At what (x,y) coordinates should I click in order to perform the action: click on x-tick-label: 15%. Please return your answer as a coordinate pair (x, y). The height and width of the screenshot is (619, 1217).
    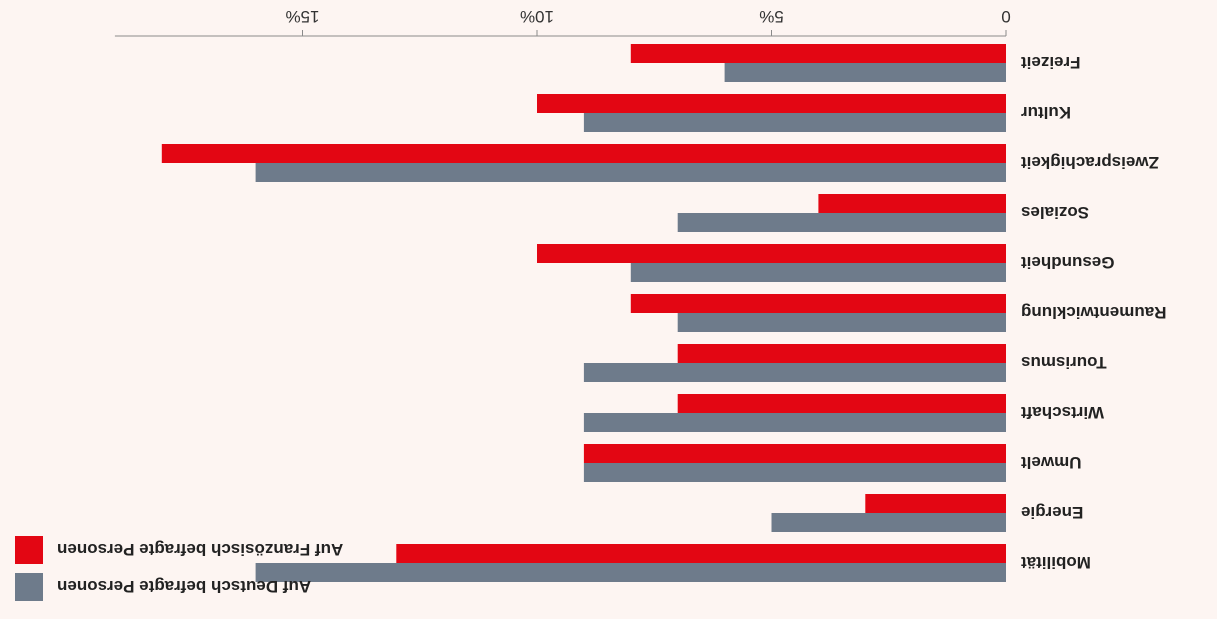
    Looking at the image, I should click on (302, 16).